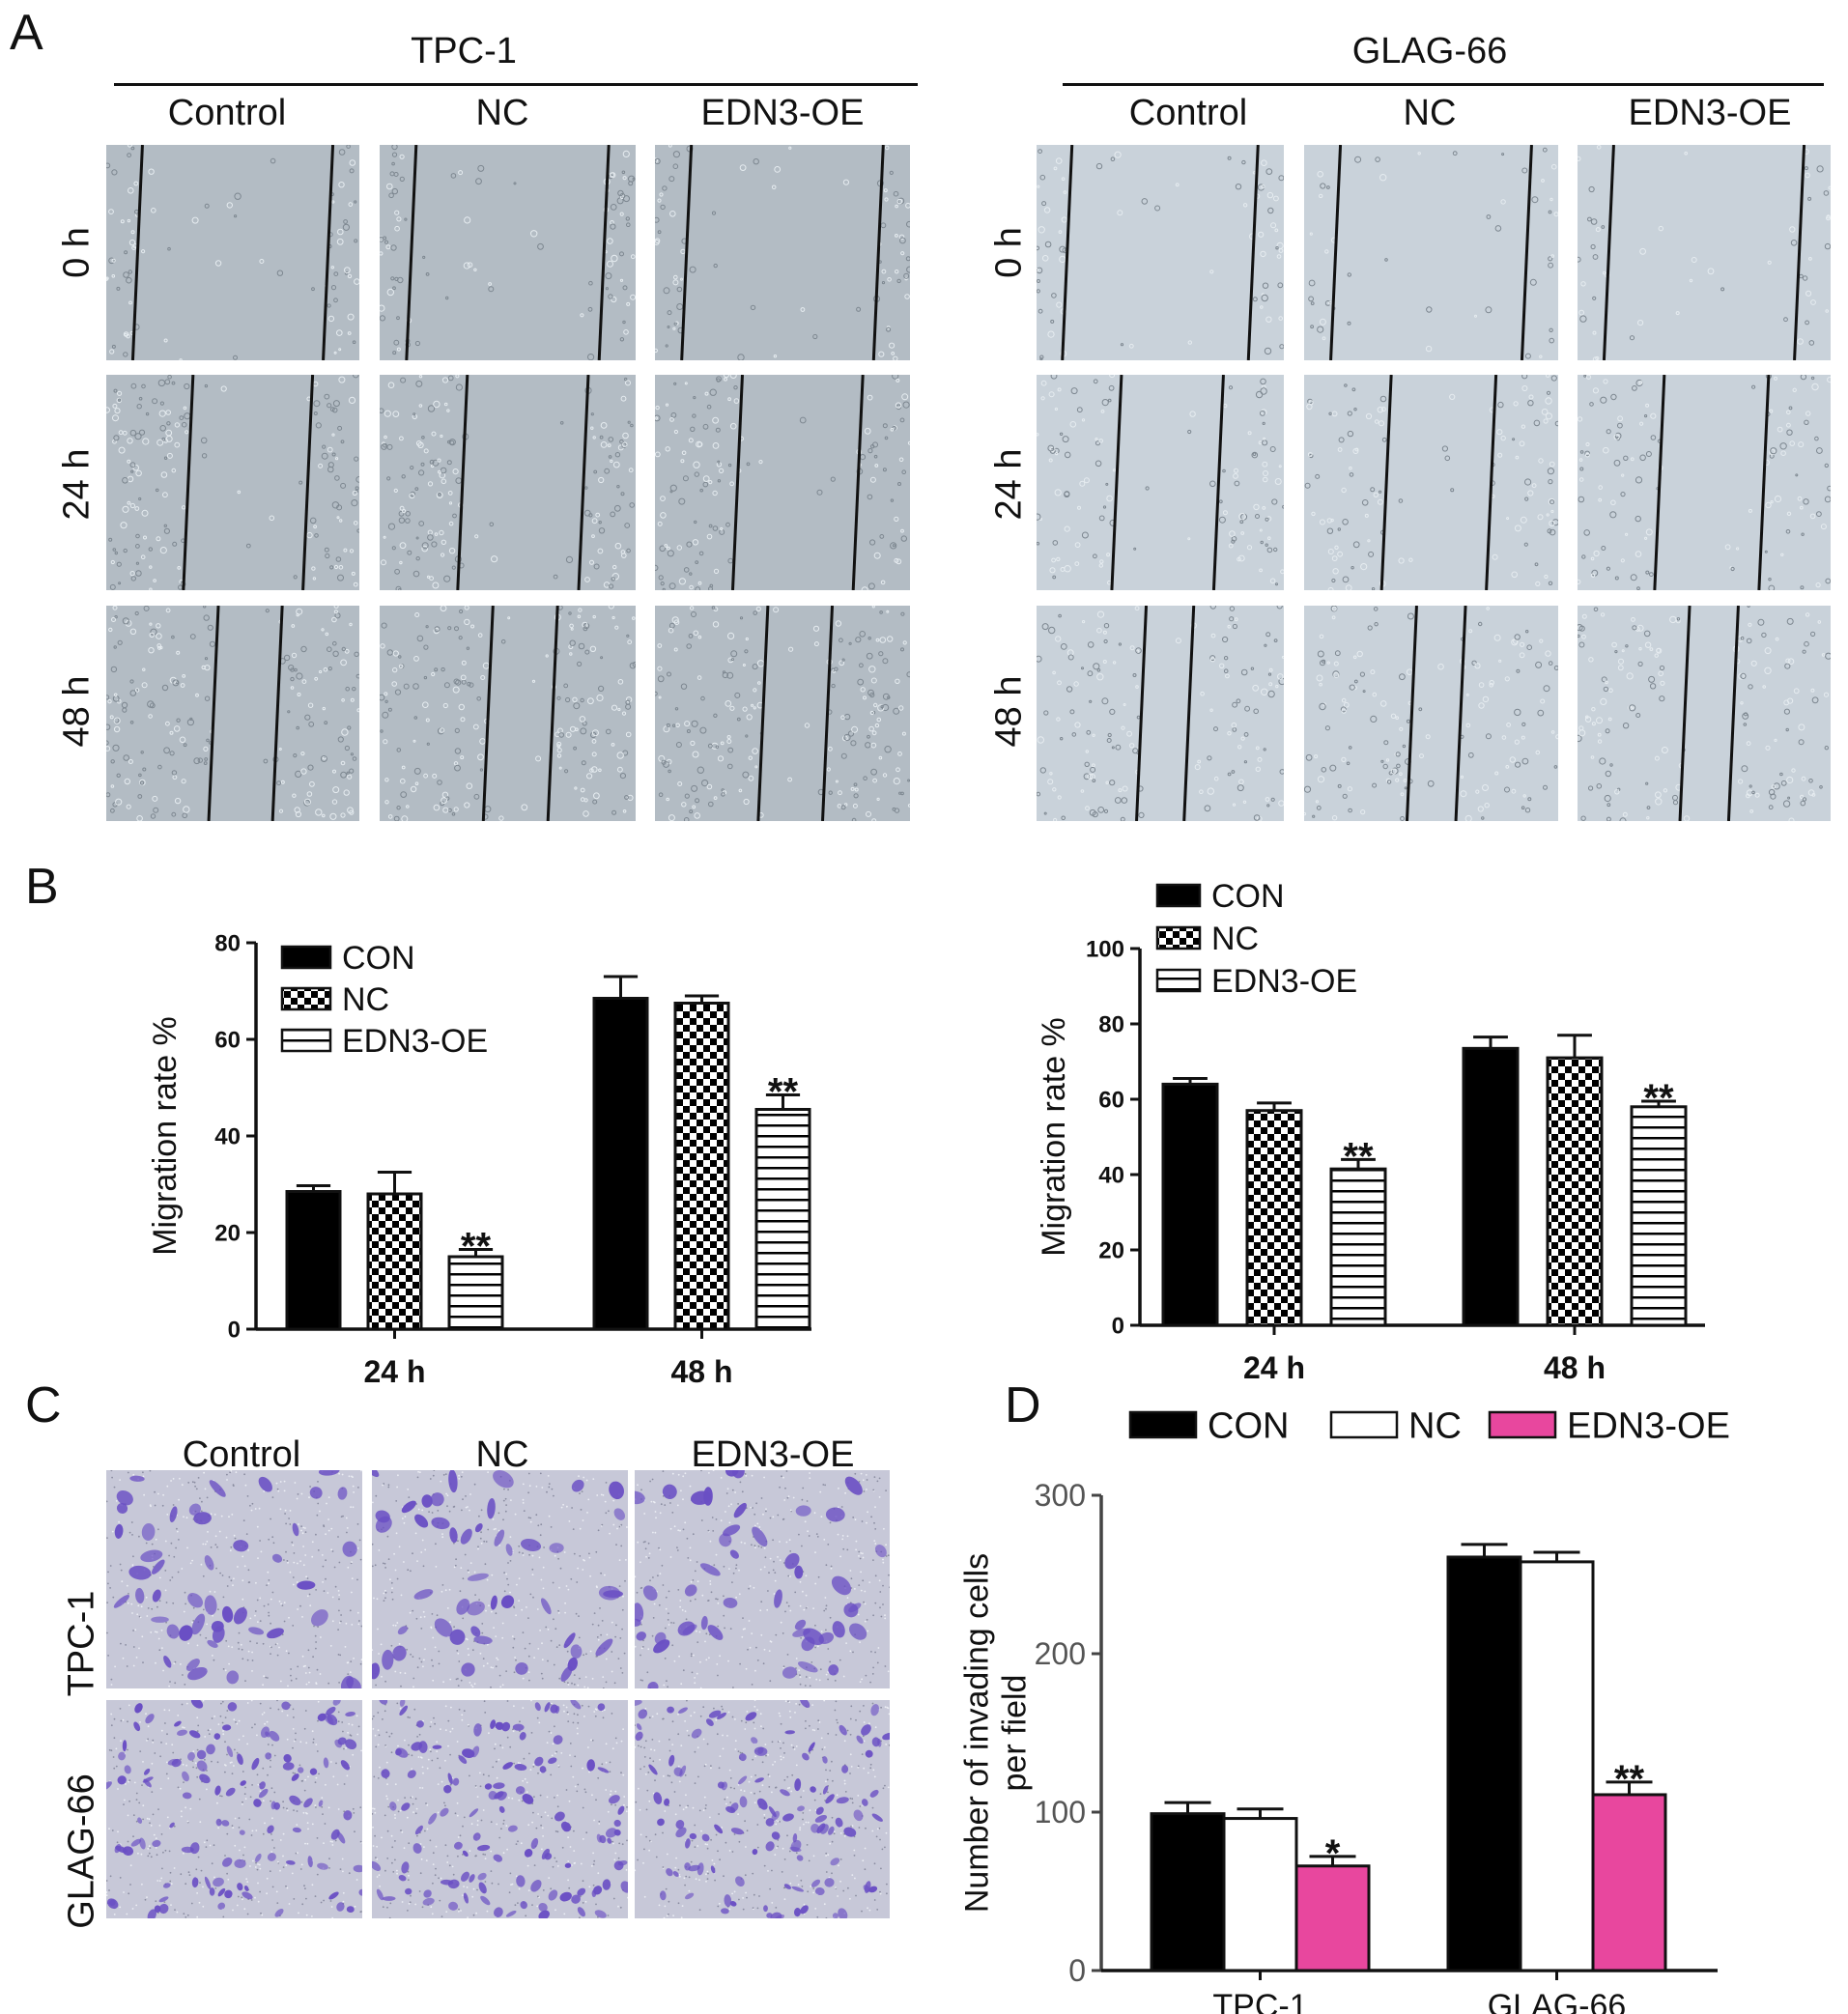  Describe the element at coordinates (77, 711) in the screenshot. I see `panel-a-row-48h-left: 48 h` at that location.